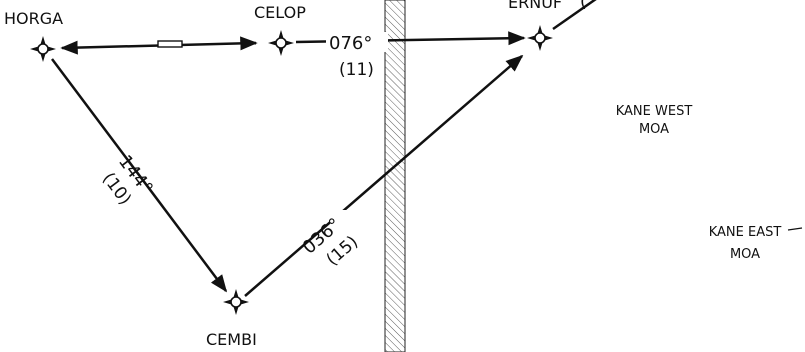 The height and width of the screenshot is (352, 805). I want to click on route-horga-cembi, so click(139, 175).